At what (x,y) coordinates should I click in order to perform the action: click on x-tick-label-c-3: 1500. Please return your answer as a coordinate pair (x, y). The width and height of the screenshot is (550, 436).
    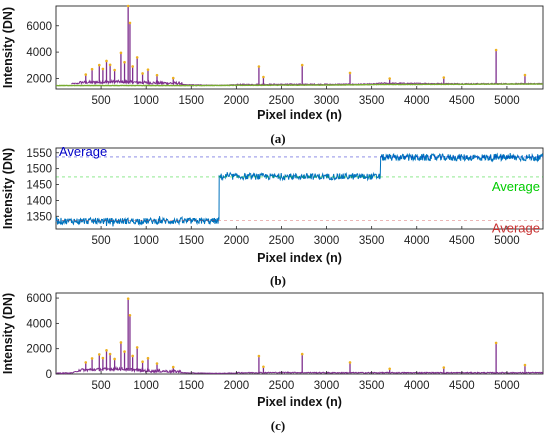
    Looking at the image, I should click on (191, 386).